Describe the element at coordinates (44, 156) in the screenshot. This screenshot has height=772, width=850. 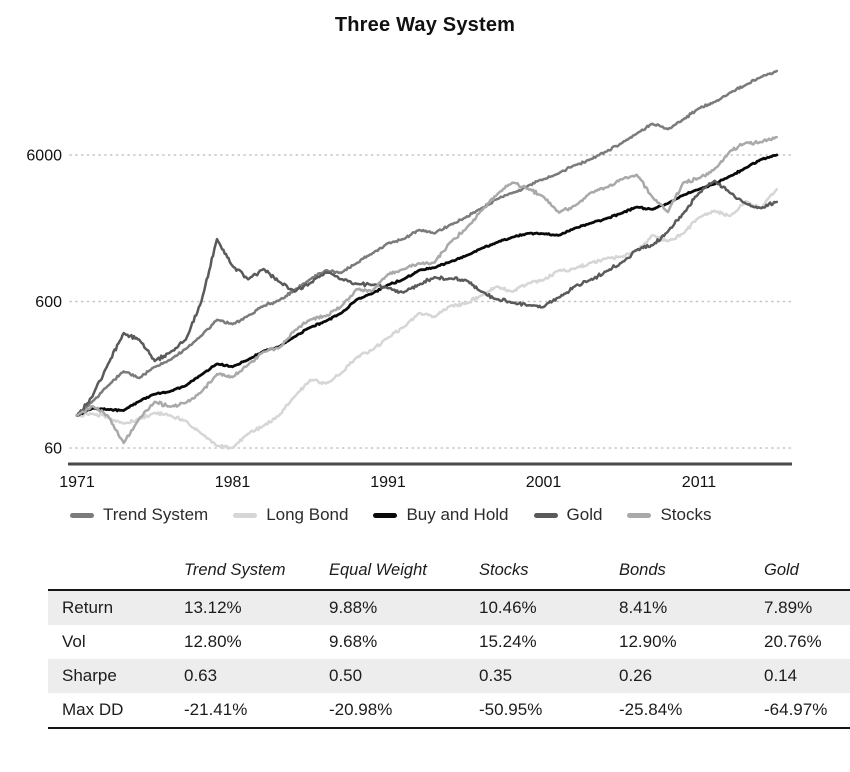
I see `y-tick-label: 6000` at that location.